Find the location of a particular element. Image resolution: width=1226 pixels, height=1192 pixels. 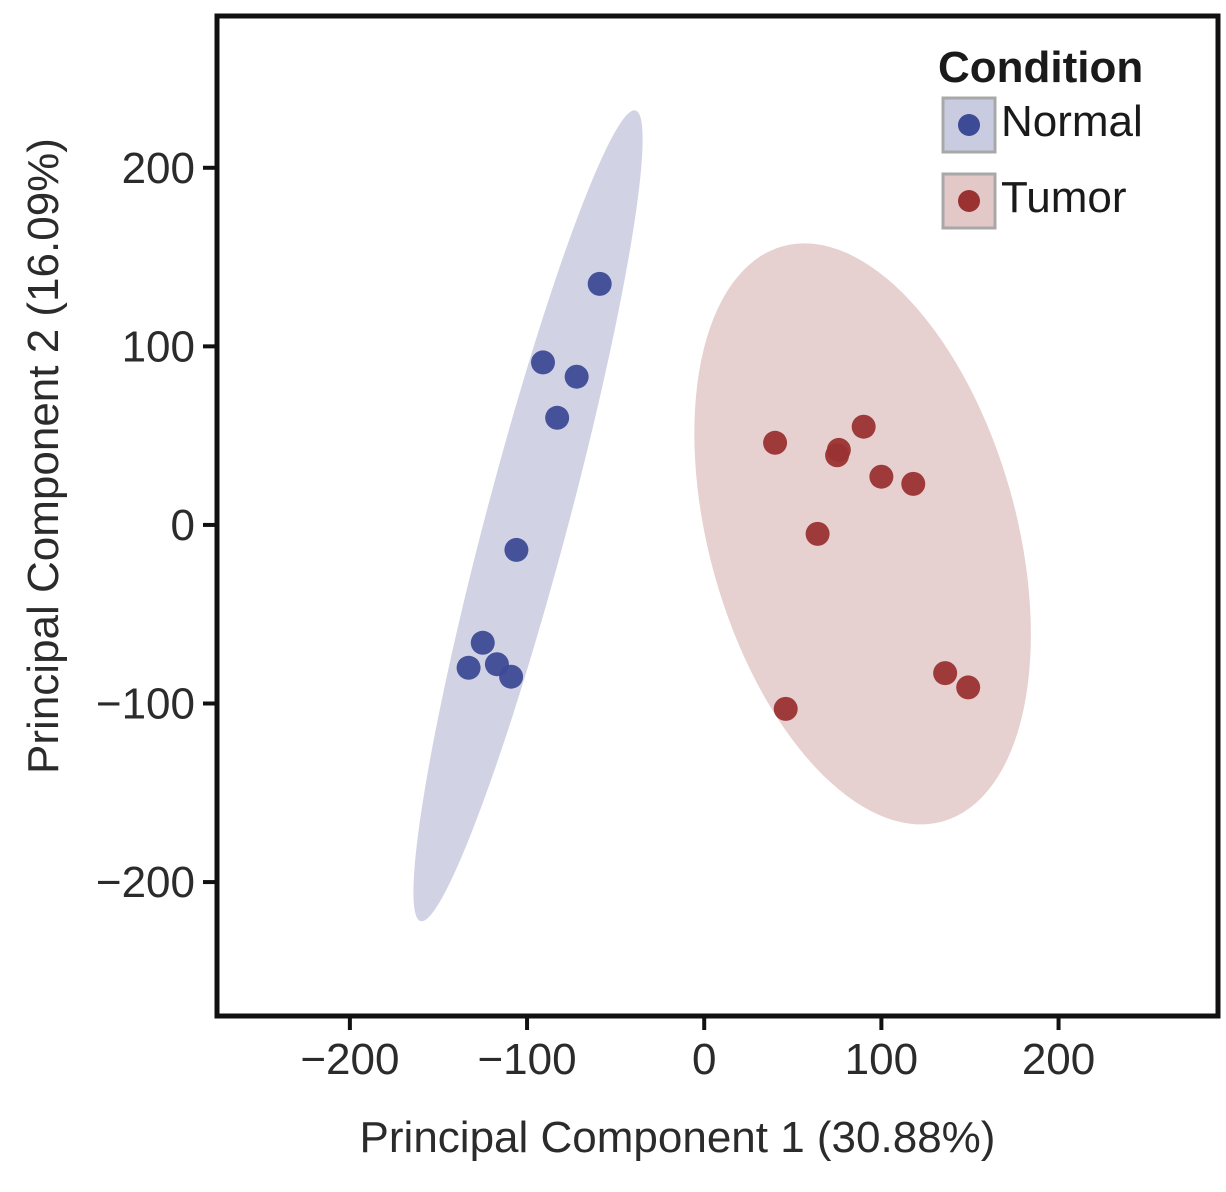

legend-item-normal: Normal is located at coordinates (1042, 125).